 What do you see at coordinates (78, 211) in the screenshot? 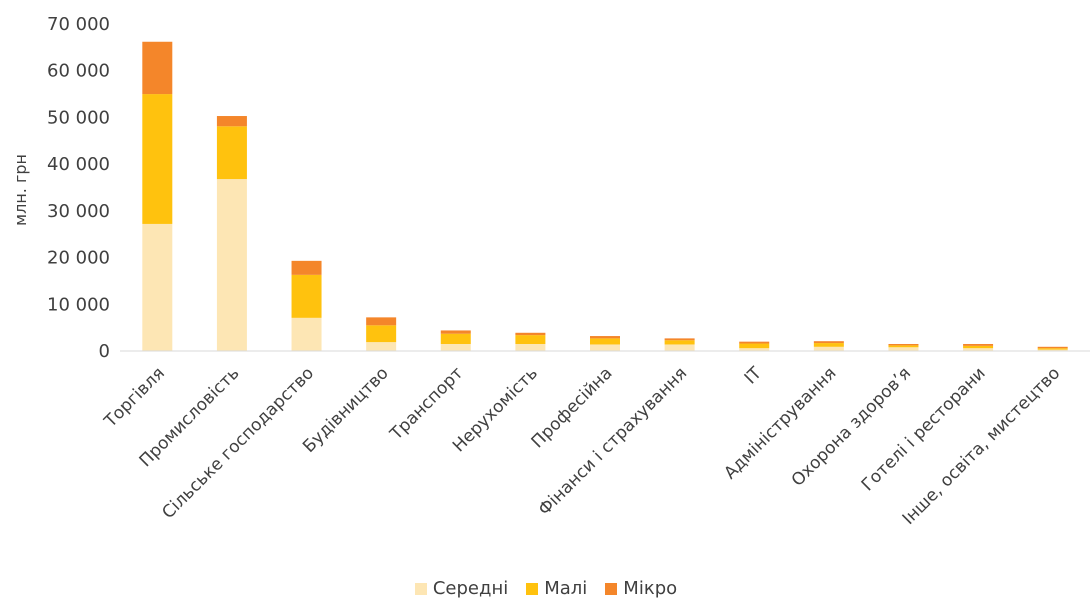
I see `y-tick-label: 30 000` at bounding box center [78, 211].